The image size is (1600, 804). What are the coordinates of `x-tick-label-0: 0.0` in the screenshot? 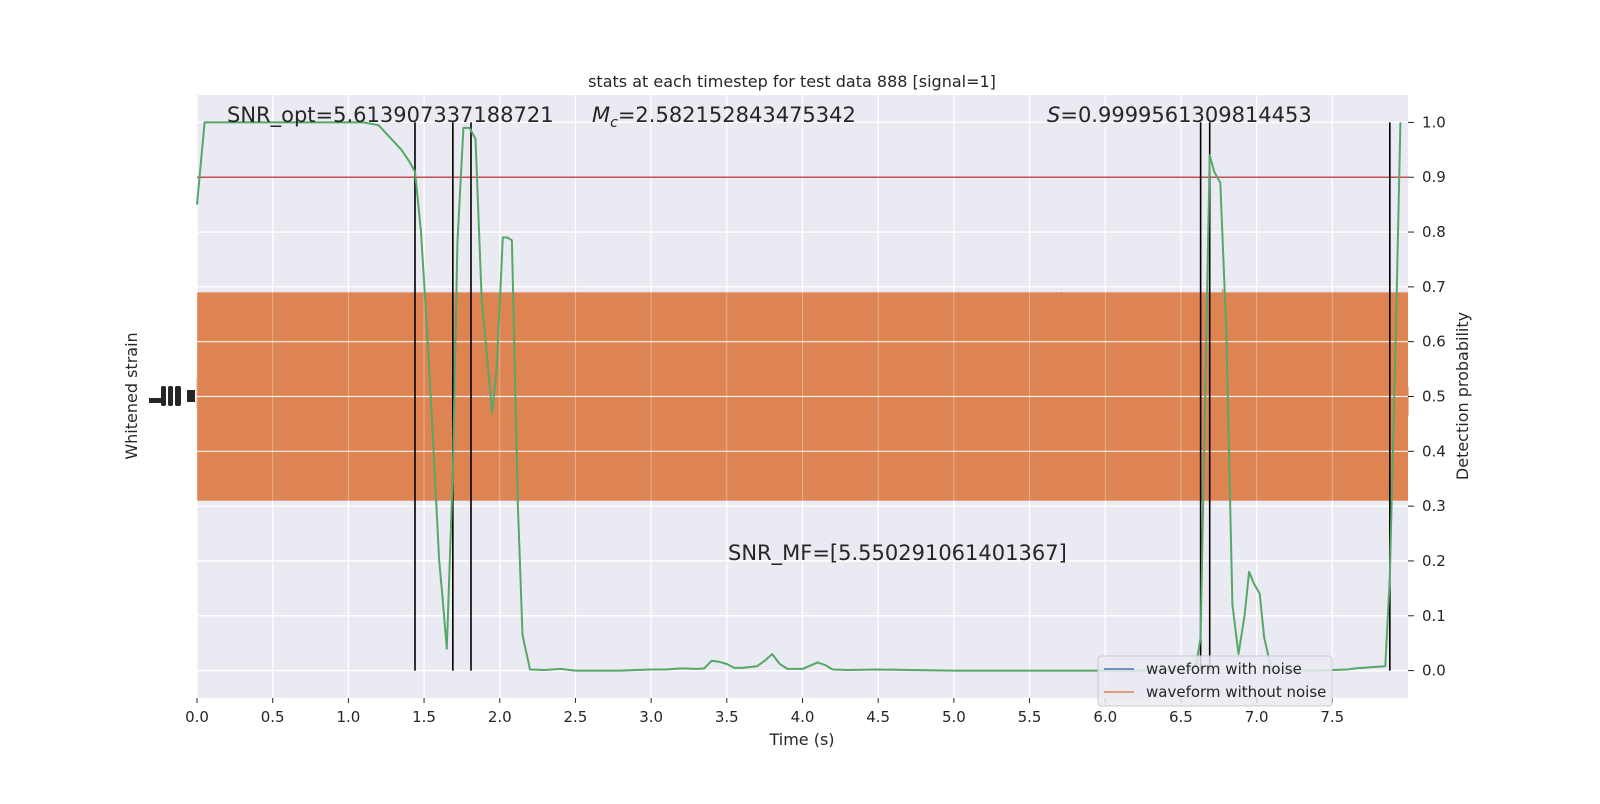 It's located at (197, 717).